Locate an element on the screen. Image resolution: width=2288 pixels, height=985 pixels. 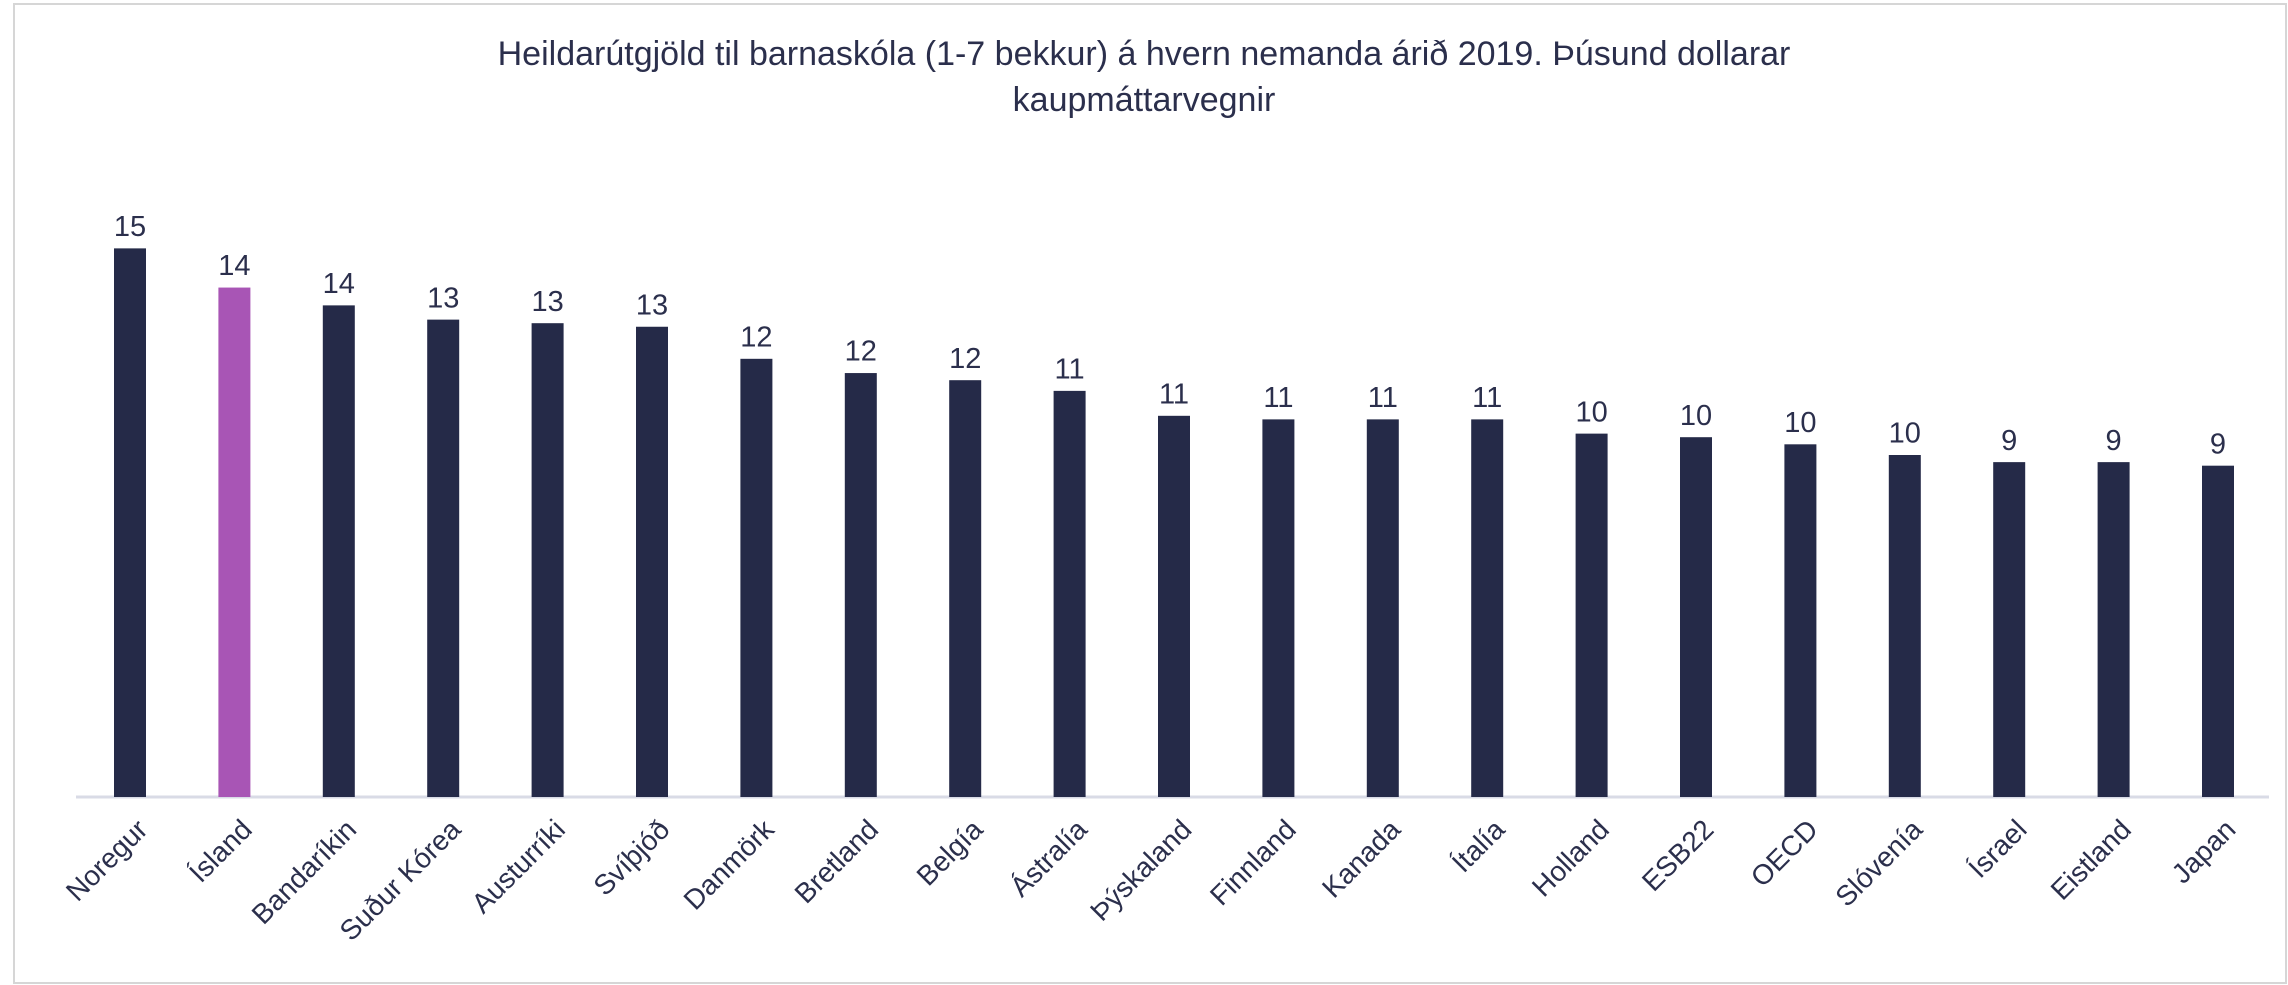
x-tick-label: Ástralía is located at coordinates (1048, 857).